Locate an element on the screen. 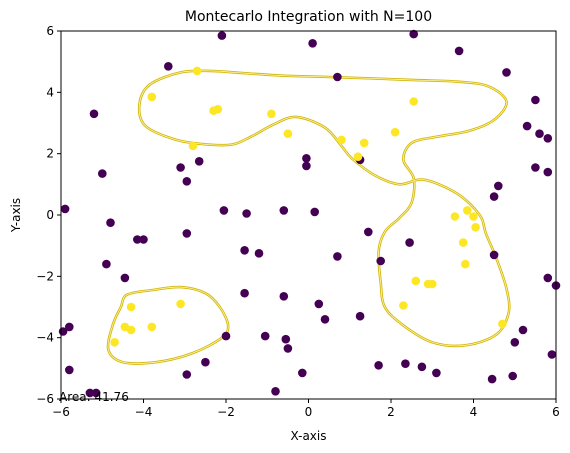  y-tick-label: −2 is located at coordinates (45, 276).